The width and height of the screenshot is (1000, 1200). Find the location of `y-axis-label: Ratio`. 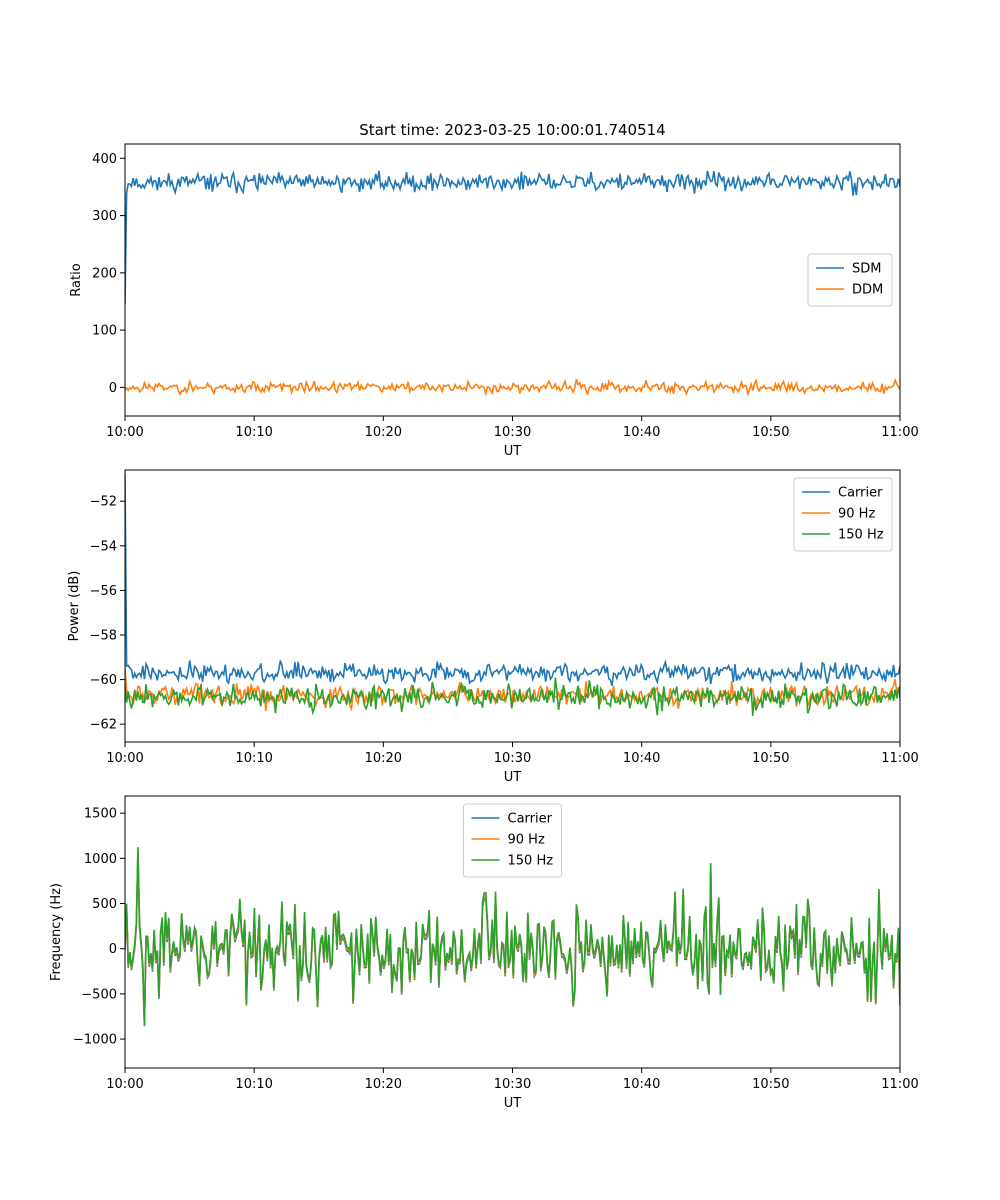

y-axis-label: Ratio is located at coordinates (76, 279).